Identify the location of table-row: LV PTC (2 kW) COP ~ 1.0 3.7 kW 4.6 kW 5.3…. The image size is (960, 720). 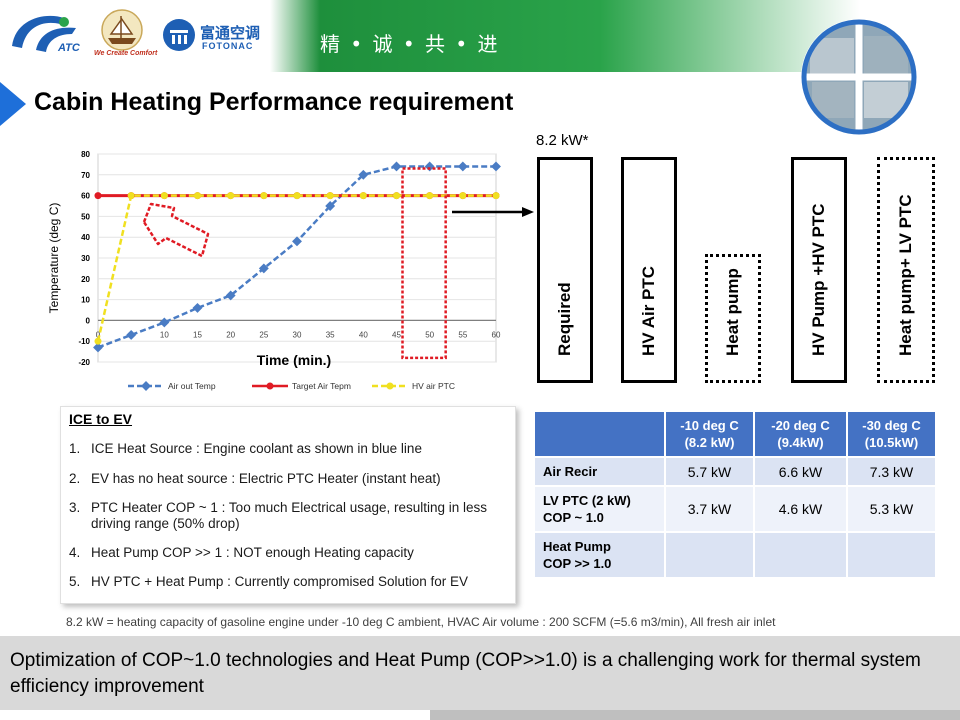
(735, 509).